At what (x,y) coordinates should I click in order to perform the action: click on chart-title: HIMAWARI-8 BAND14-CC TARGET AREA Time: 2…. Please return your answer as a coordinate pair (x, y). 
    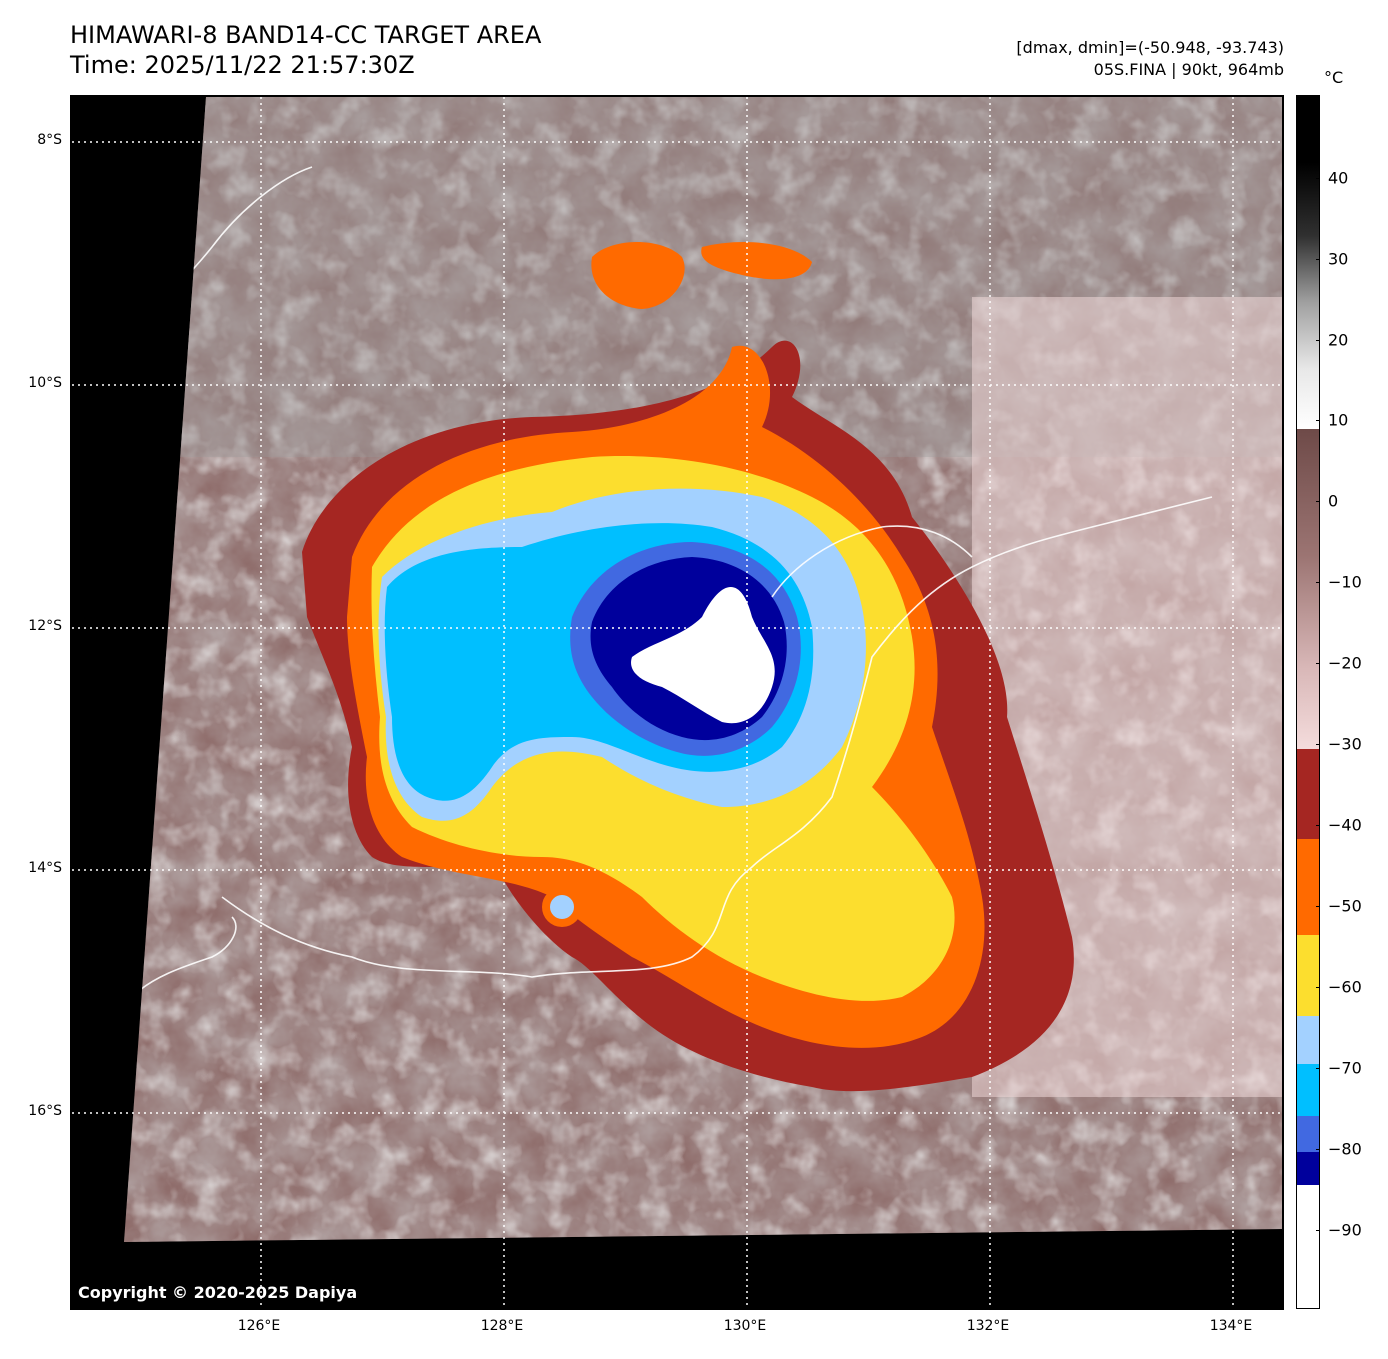
    Looking at the image, I should click on (305, 50).